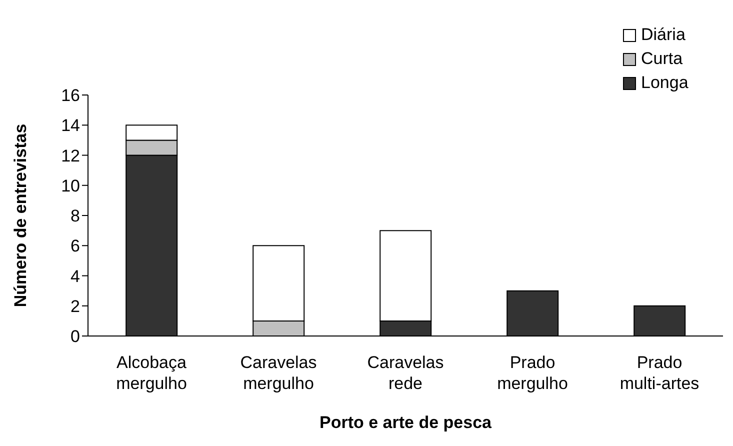  I want to click on y-tick-label: 0, so click(75, 336).